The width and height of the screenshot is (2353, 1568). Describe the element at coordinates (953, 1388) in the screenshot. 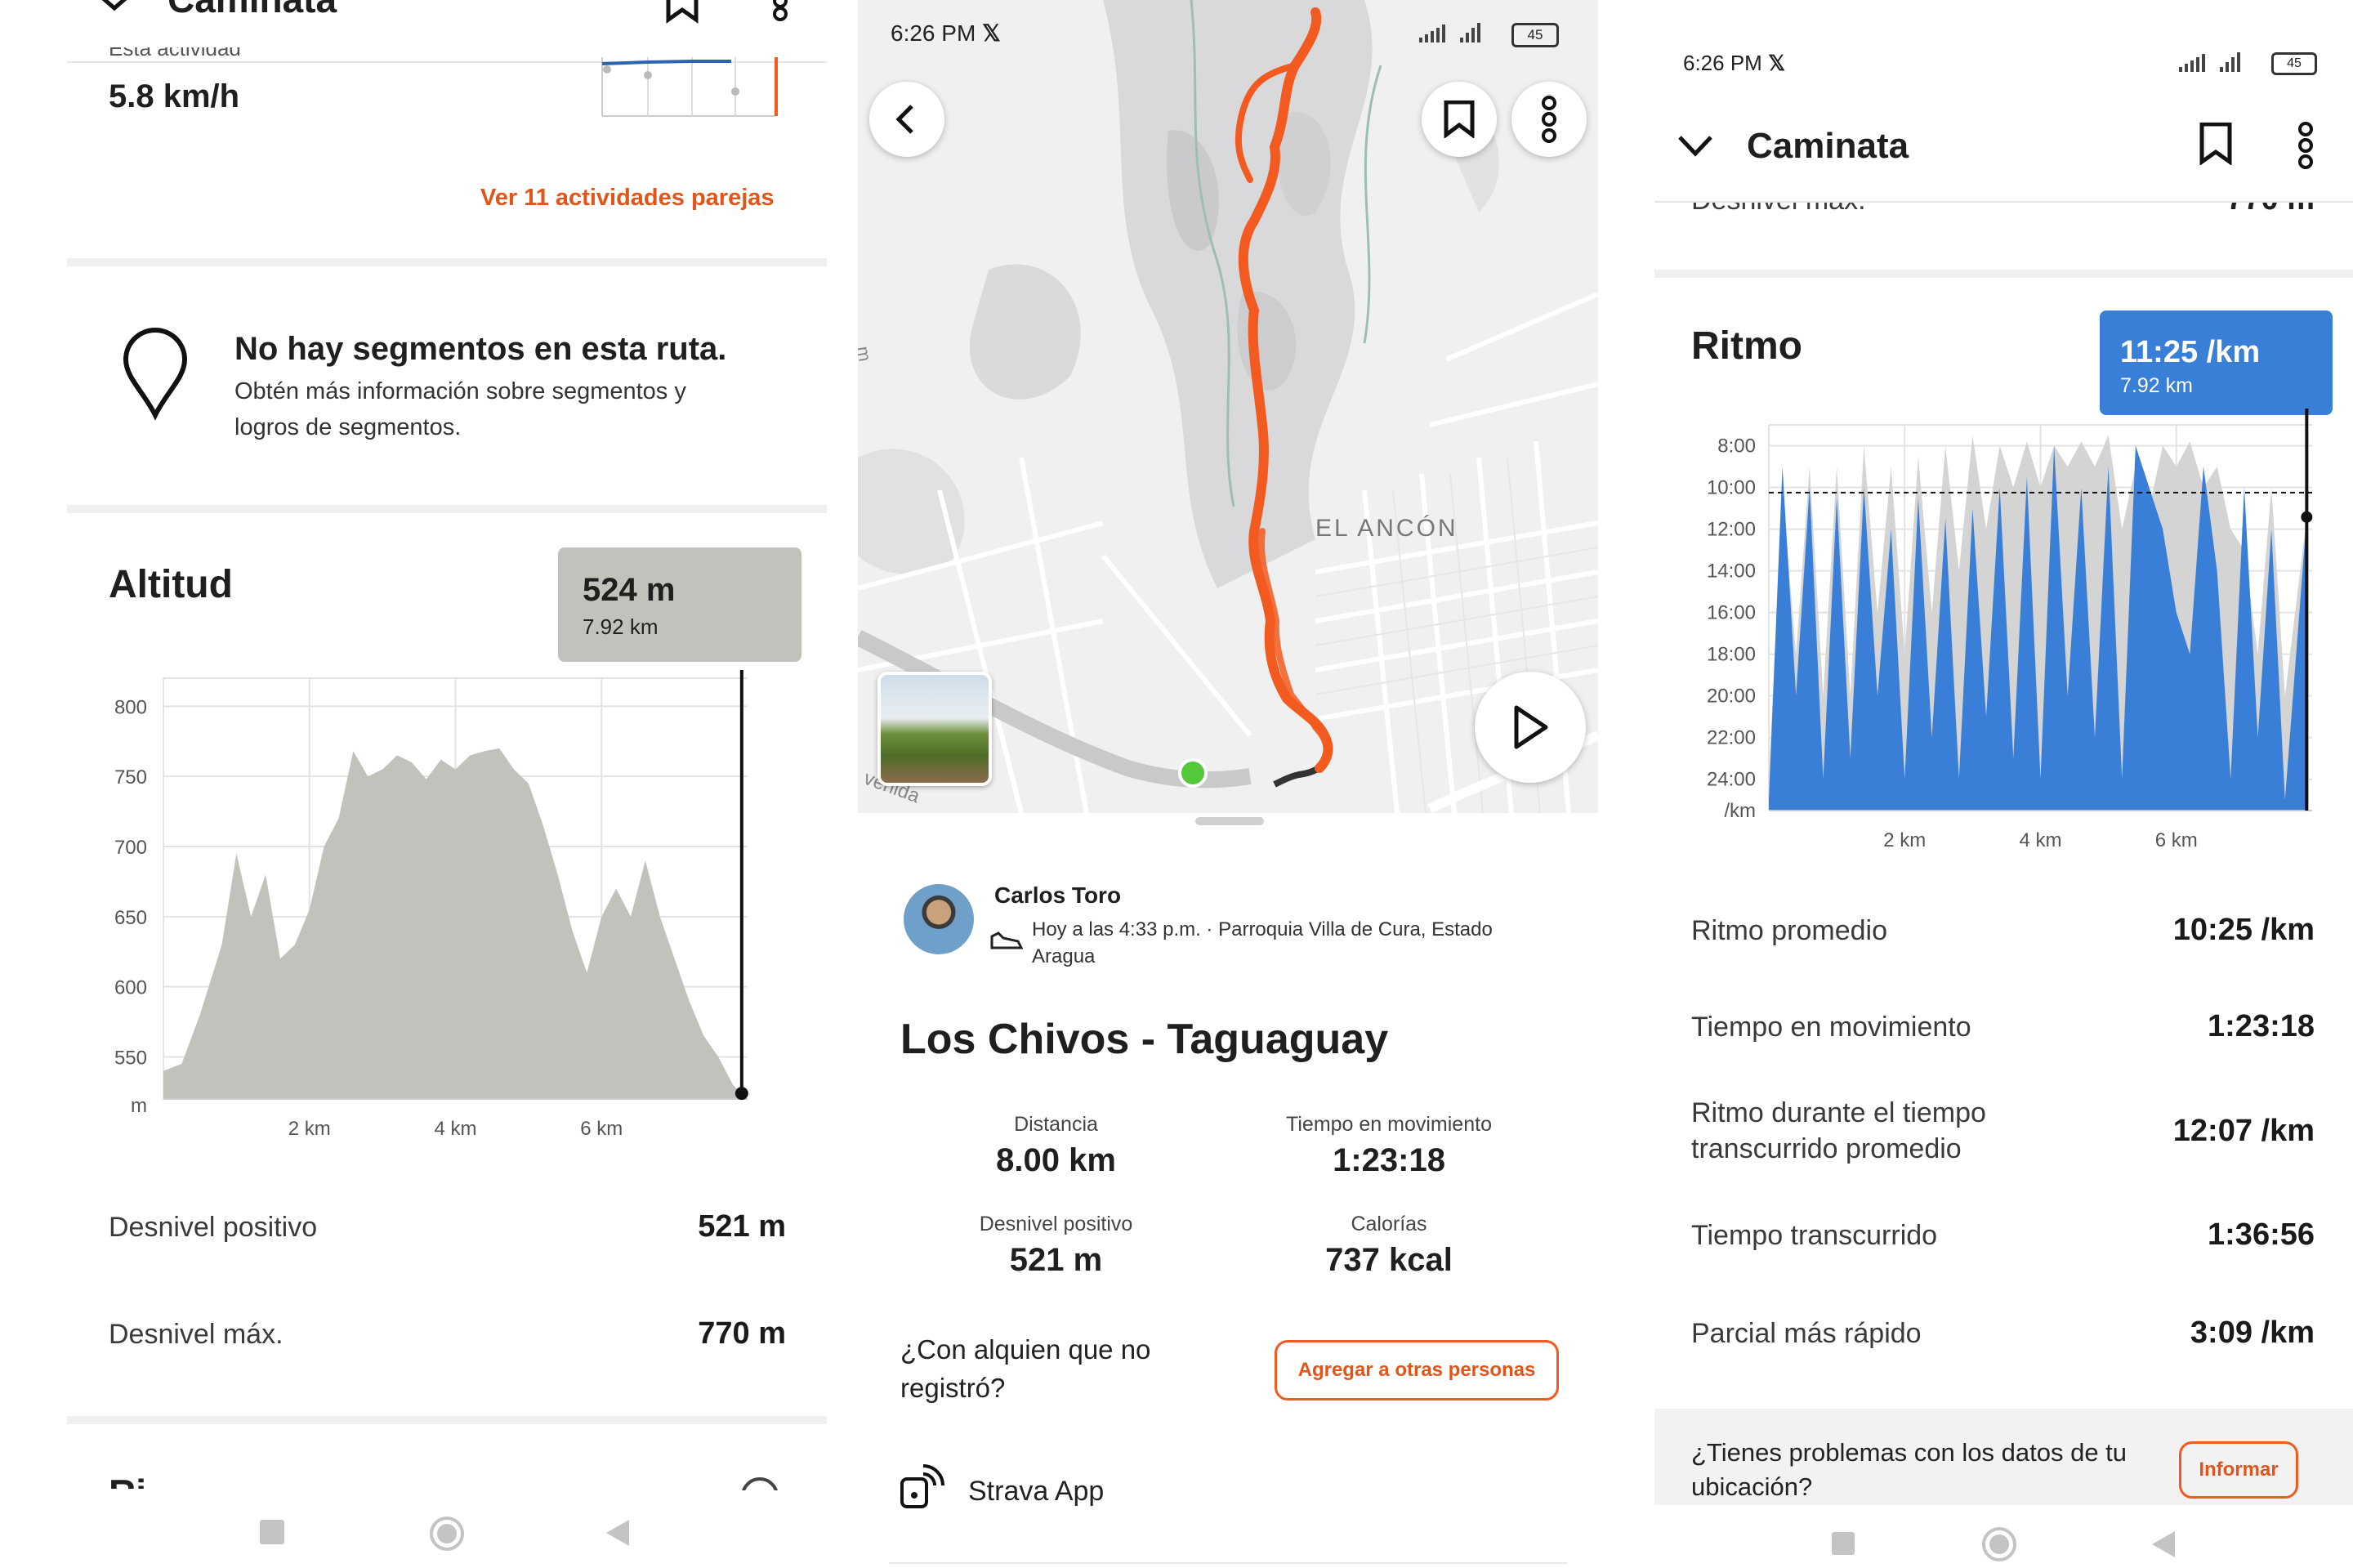

I see `others-question-line2: registró?` at that location.